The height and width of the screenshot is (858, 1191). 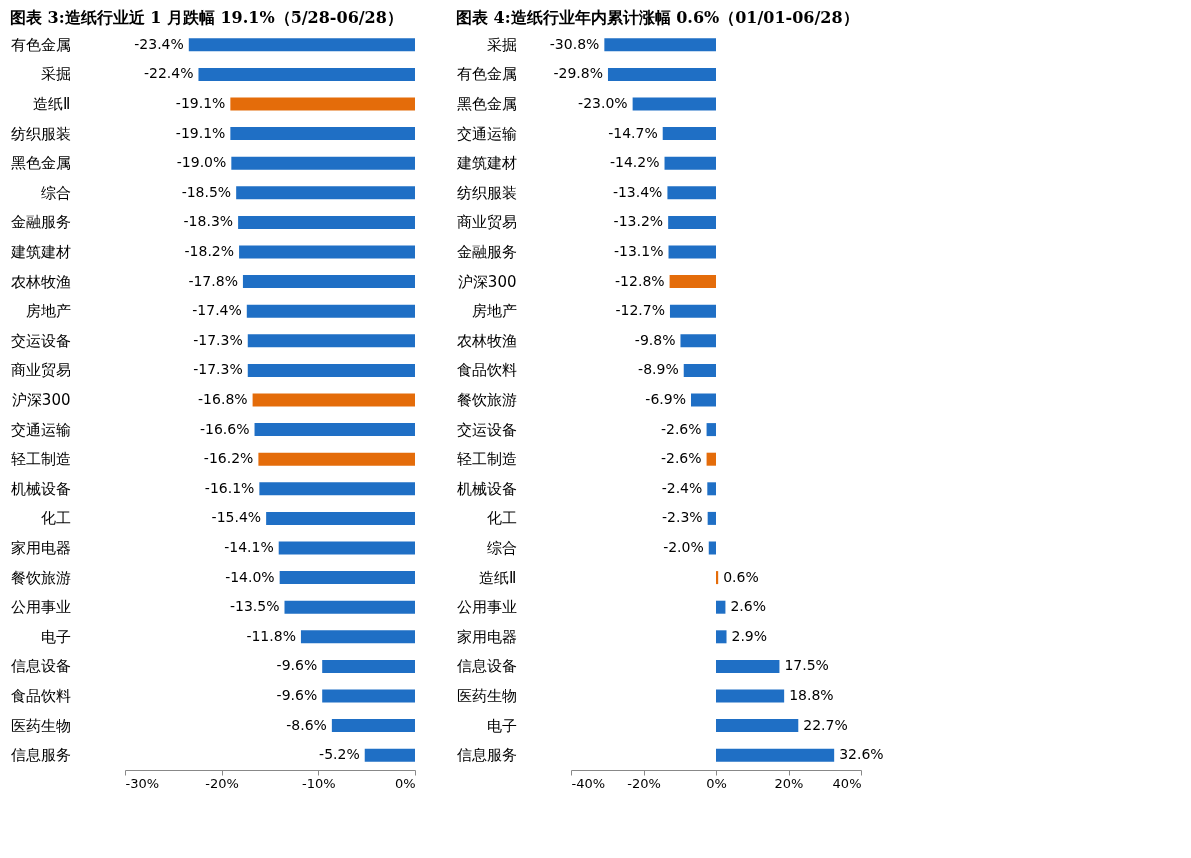 What do you see at coordinates (229, 487) in the screenshot?
I see `data-label: -16.1%` at bounding box center [229, 487].